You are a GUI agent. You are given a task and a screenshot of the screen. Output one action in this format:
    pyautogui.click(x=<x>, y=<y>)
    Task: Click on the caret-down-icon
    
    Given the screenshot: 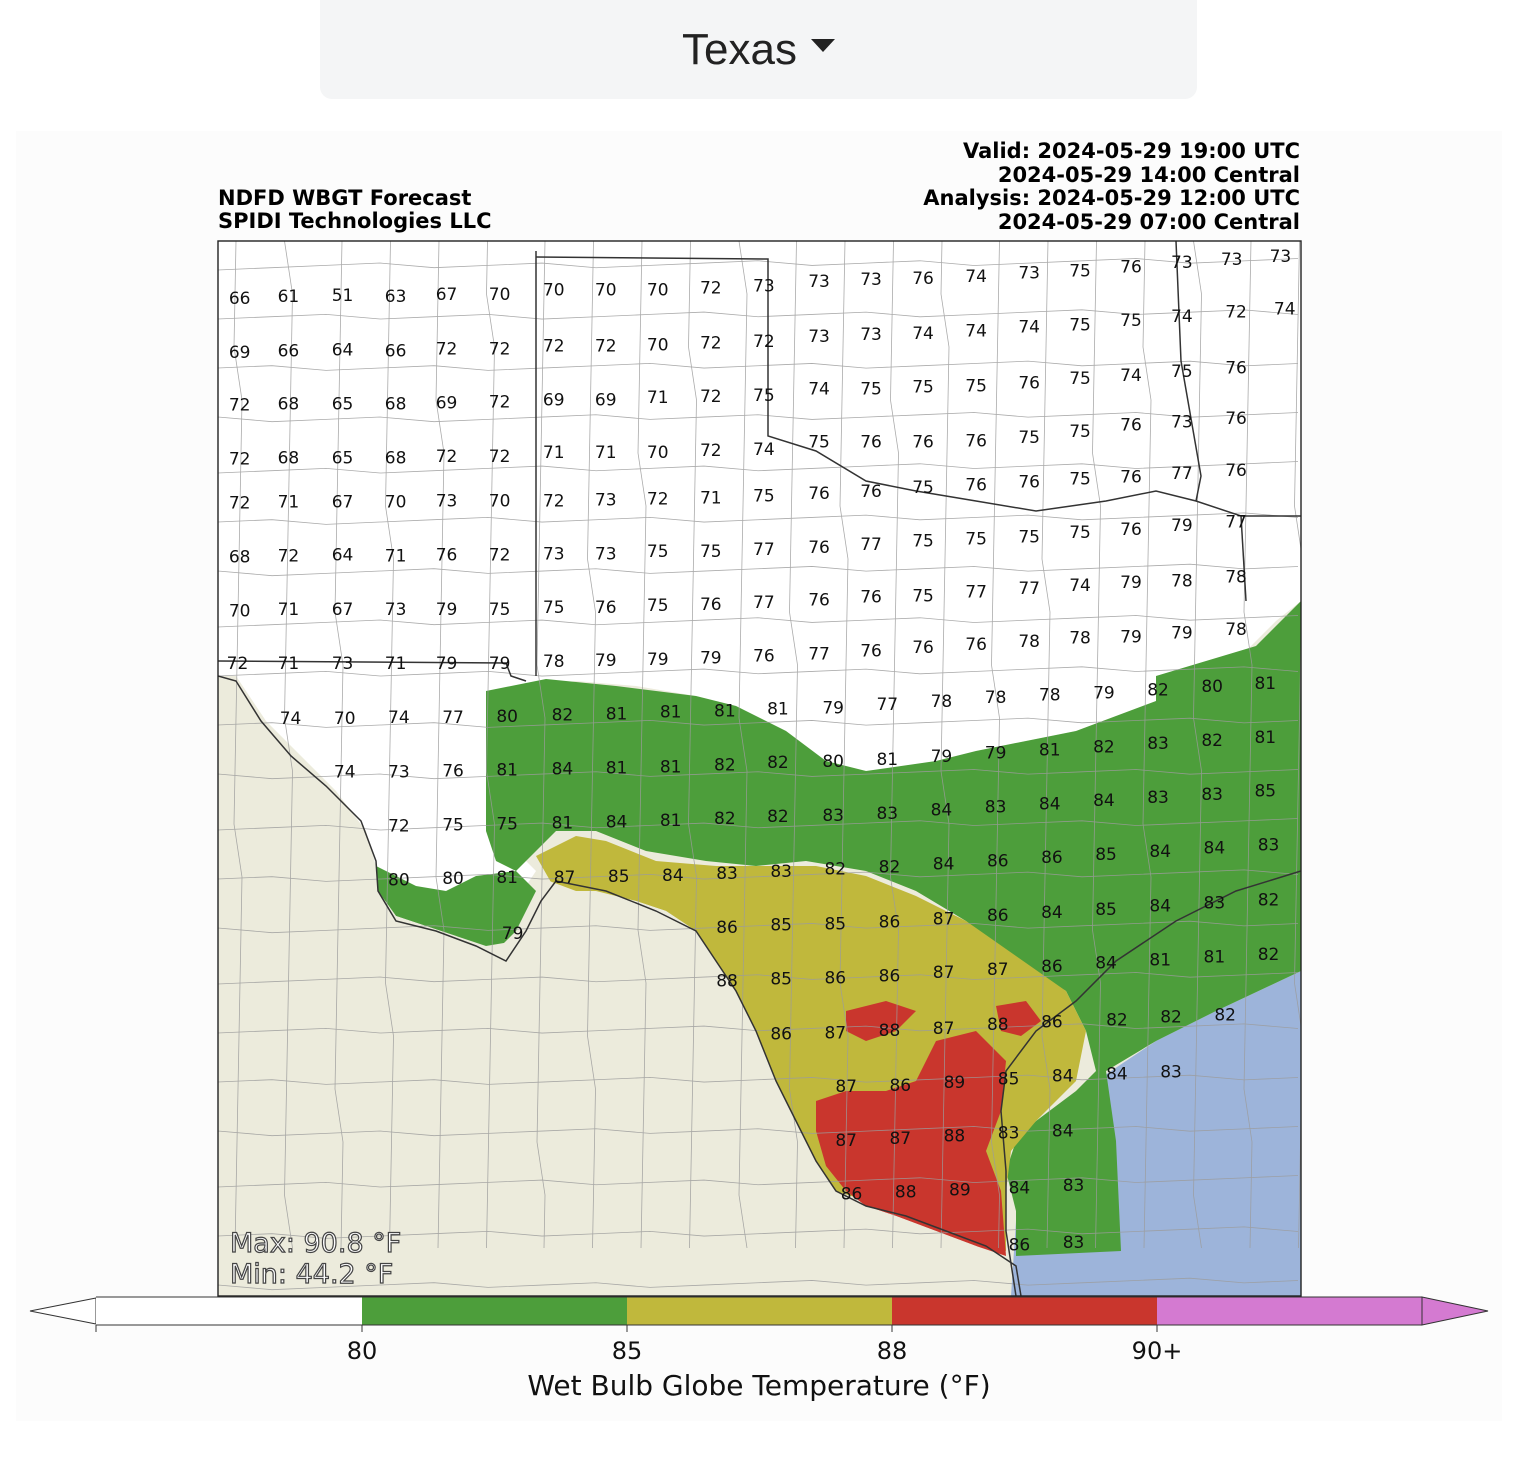 What is the action you would take?
    pyautogui.click(x=822, y=45)
    